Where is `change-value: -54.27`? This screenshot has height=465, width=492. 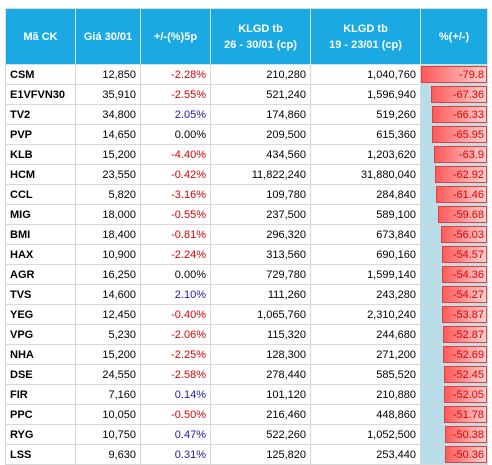 change-value: -54.27 is located at coordinates (468, 294).